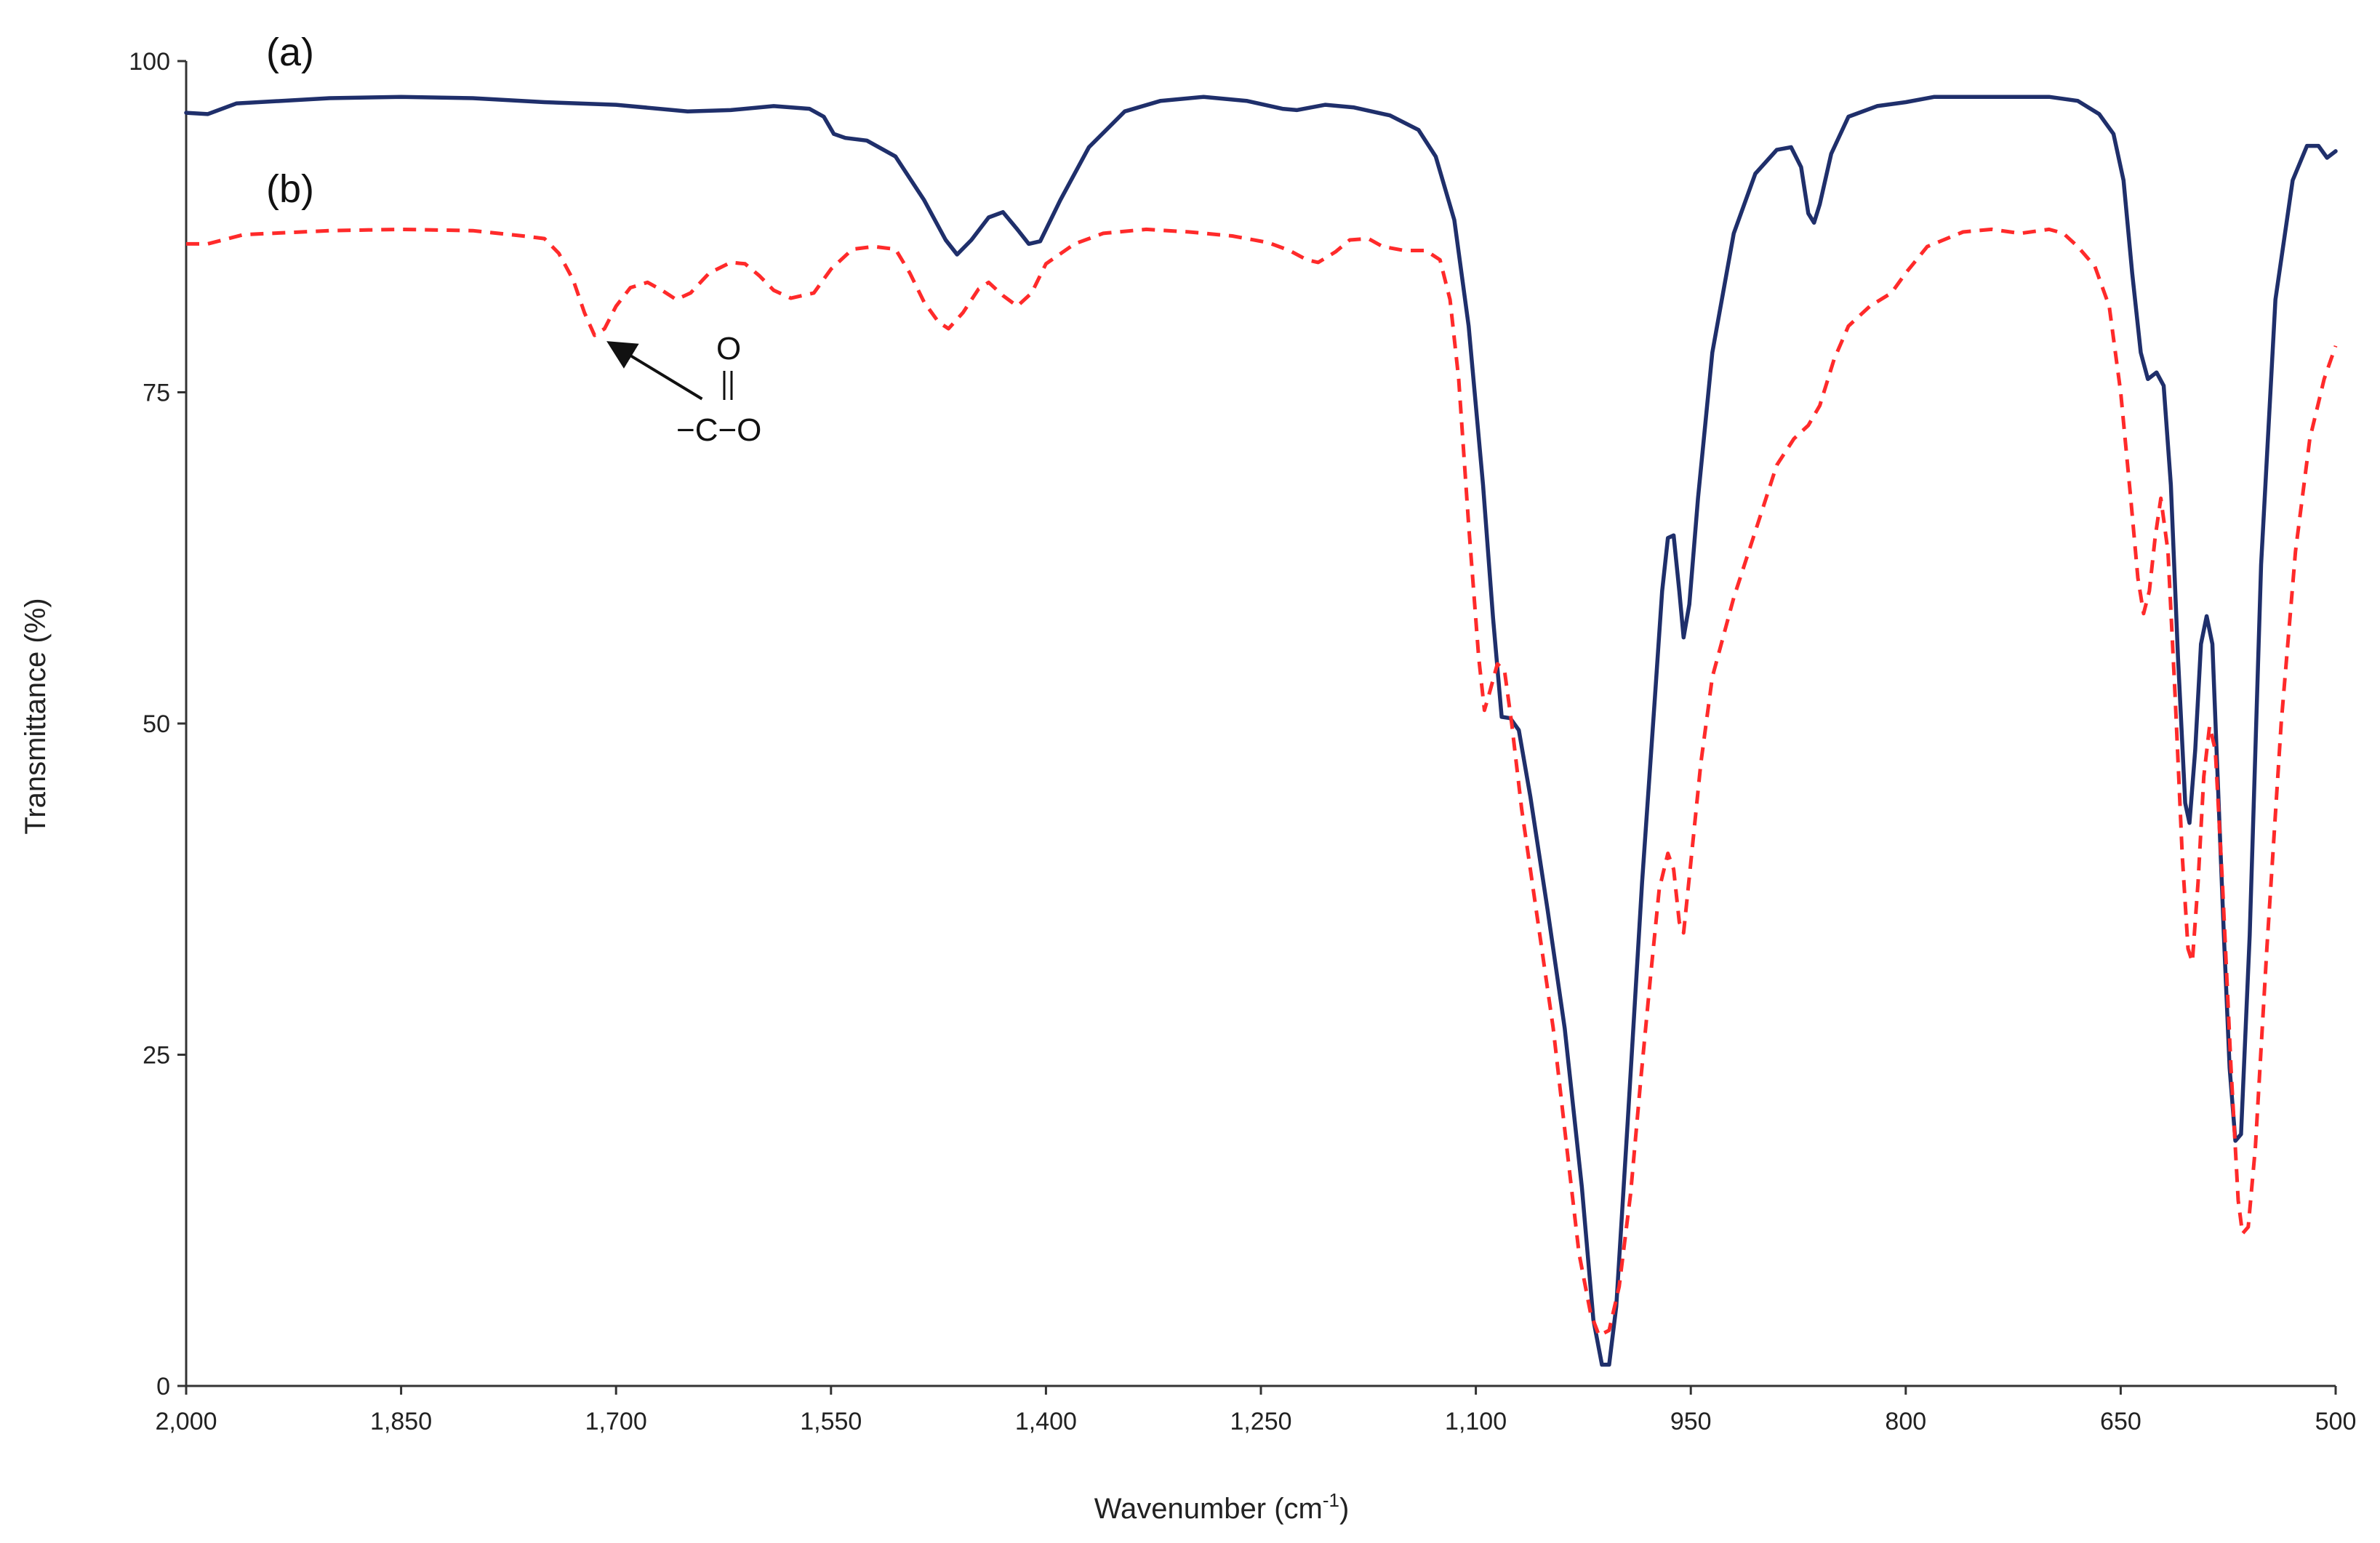 This screenshot has height=1543, width=2380. I want to click on x-tick-label: 1,100, so click(1476, 1421).